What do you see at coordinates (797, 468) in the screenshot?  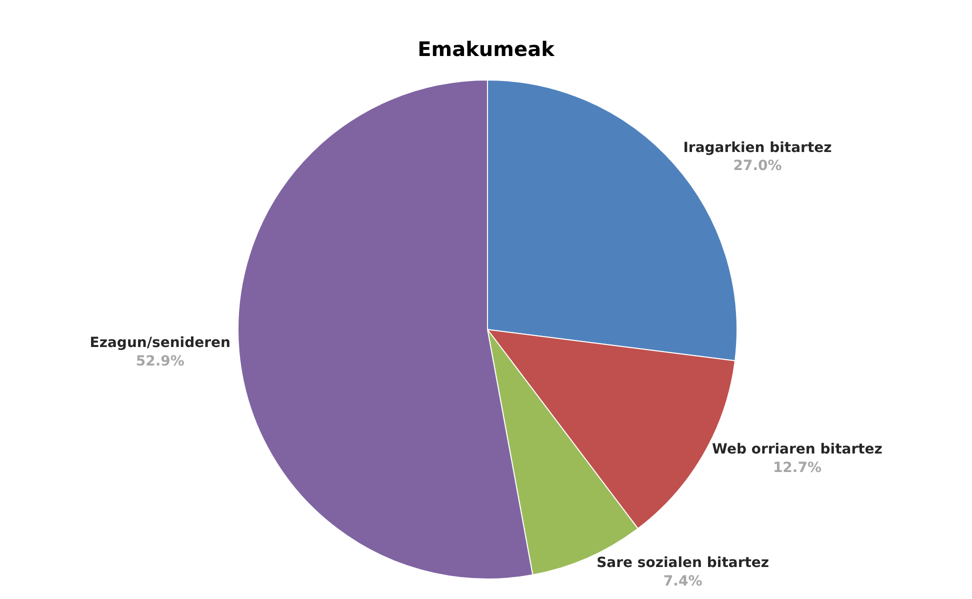 I see `data-label: 12.7%` at bounding box center [797, 468].